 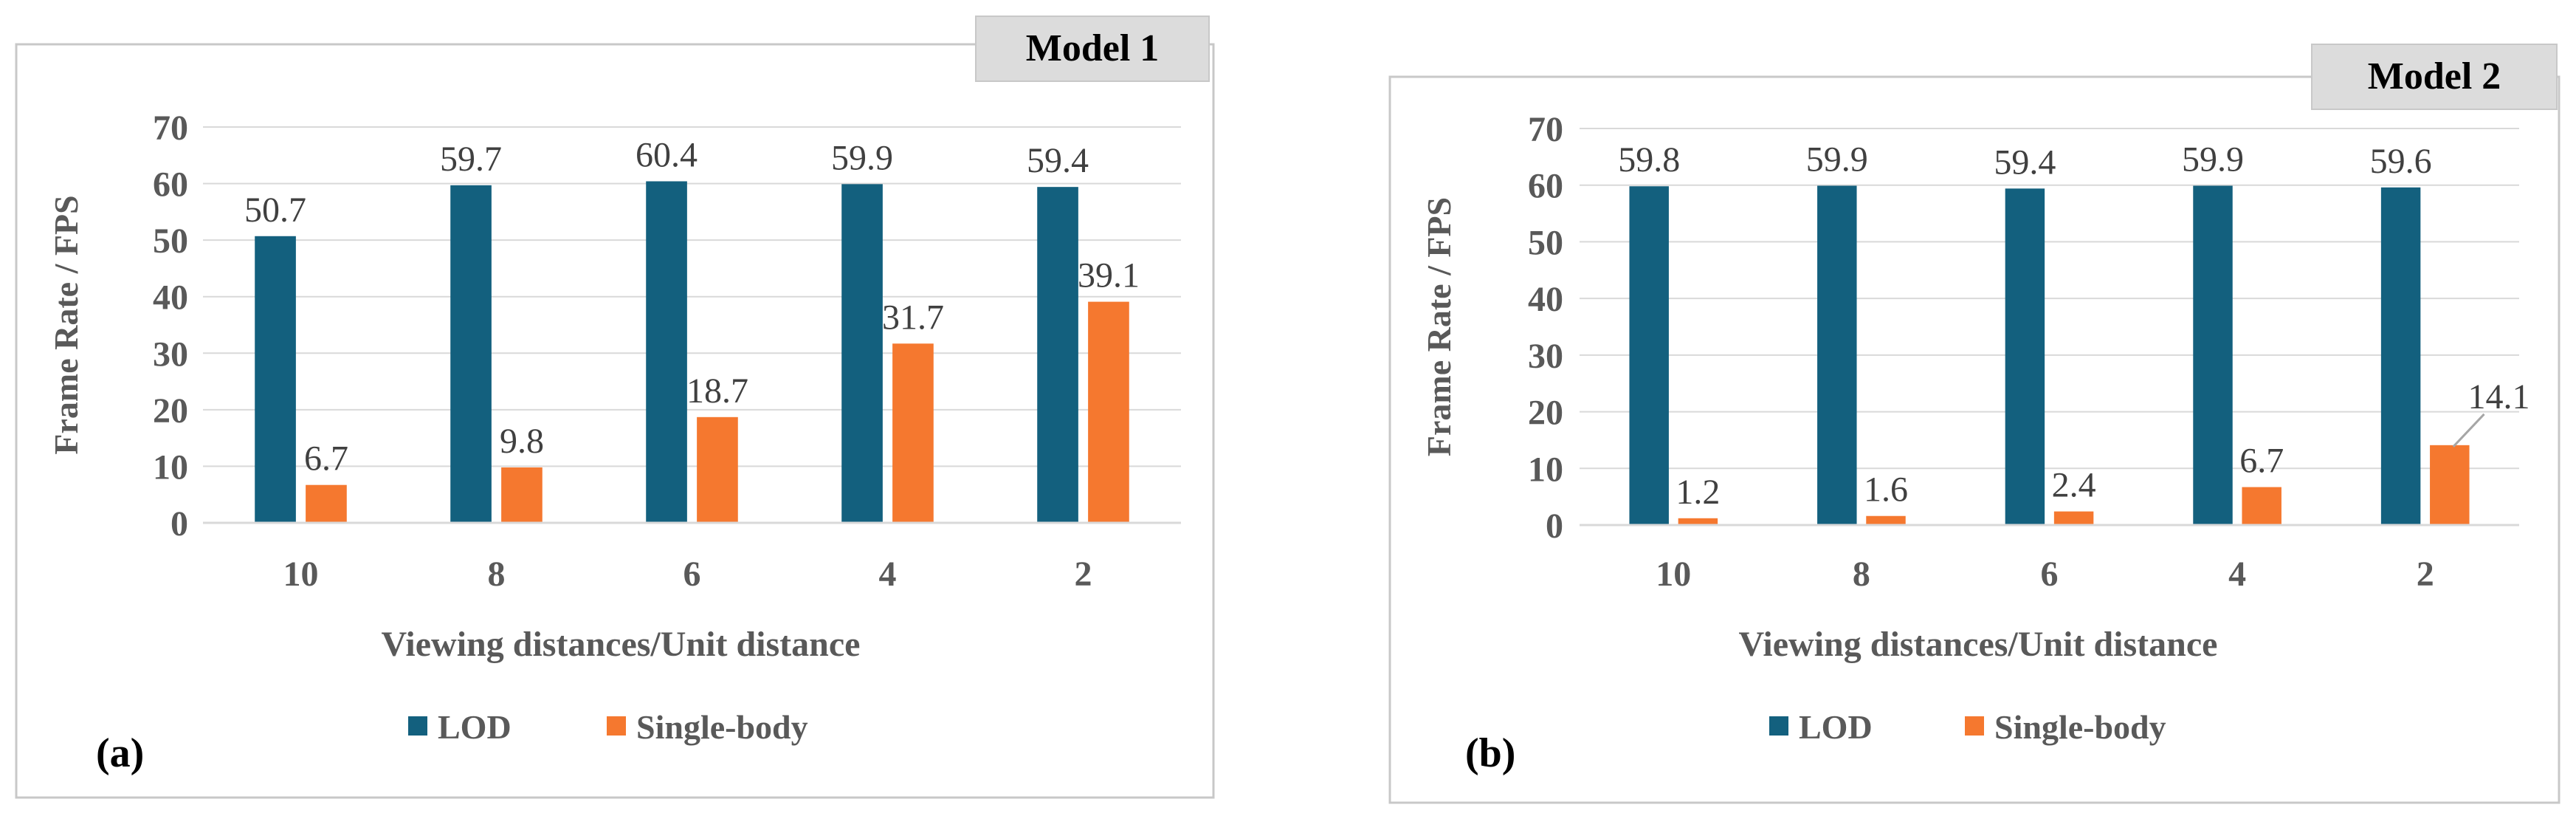 I want to click on data-label: 9.8, so click(x=522, y=442).